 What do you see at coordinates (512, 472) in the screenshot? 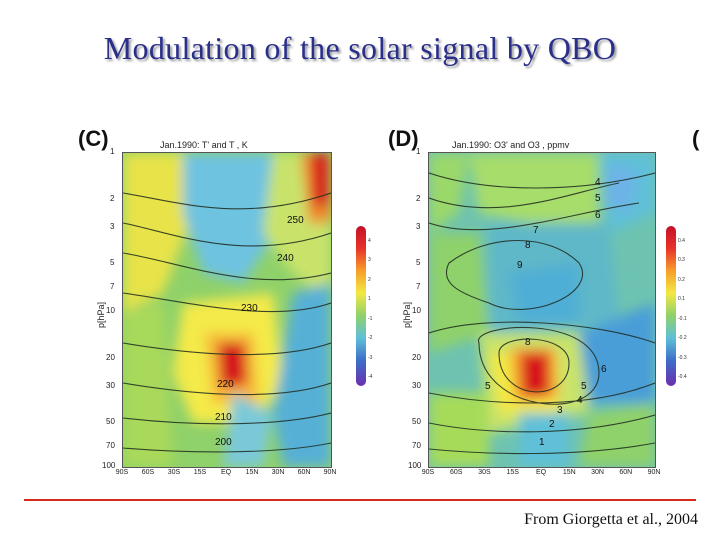
I see `x-tick-d: 15S` at bounding box center [512, 472].